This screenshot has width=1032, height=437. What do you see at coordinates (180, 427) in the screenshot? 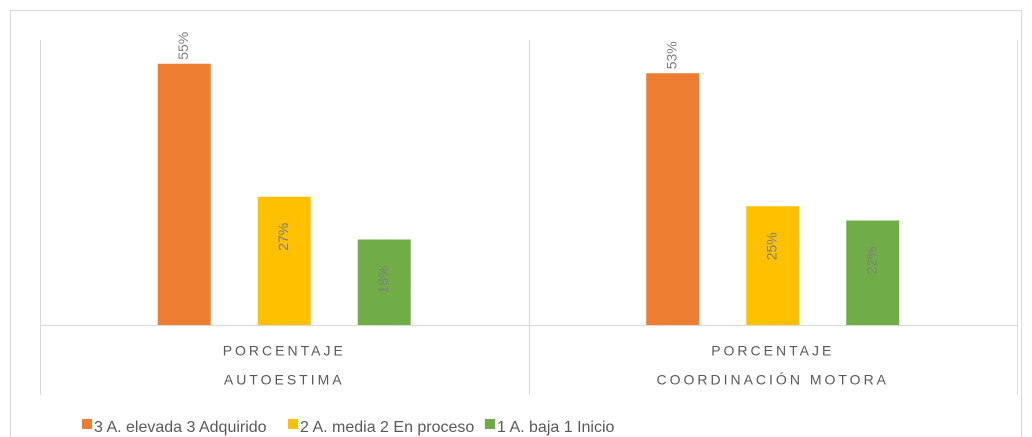
I see `legend-label: 3 A. elevada 3 Adquirido` at bounding box center [180, 427].